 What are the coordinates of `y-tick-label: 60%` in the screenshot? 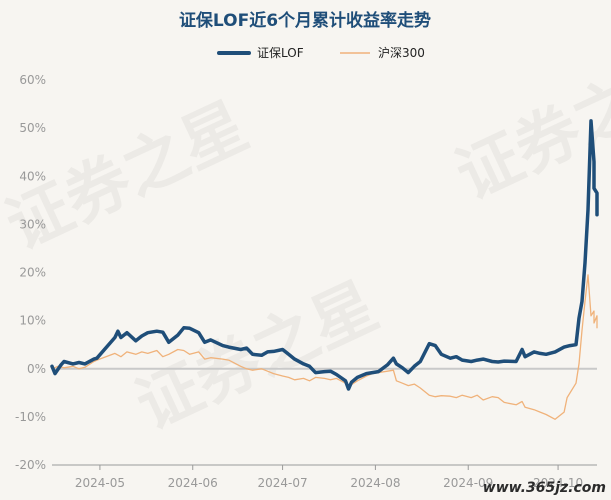 It's located at (32, 80).